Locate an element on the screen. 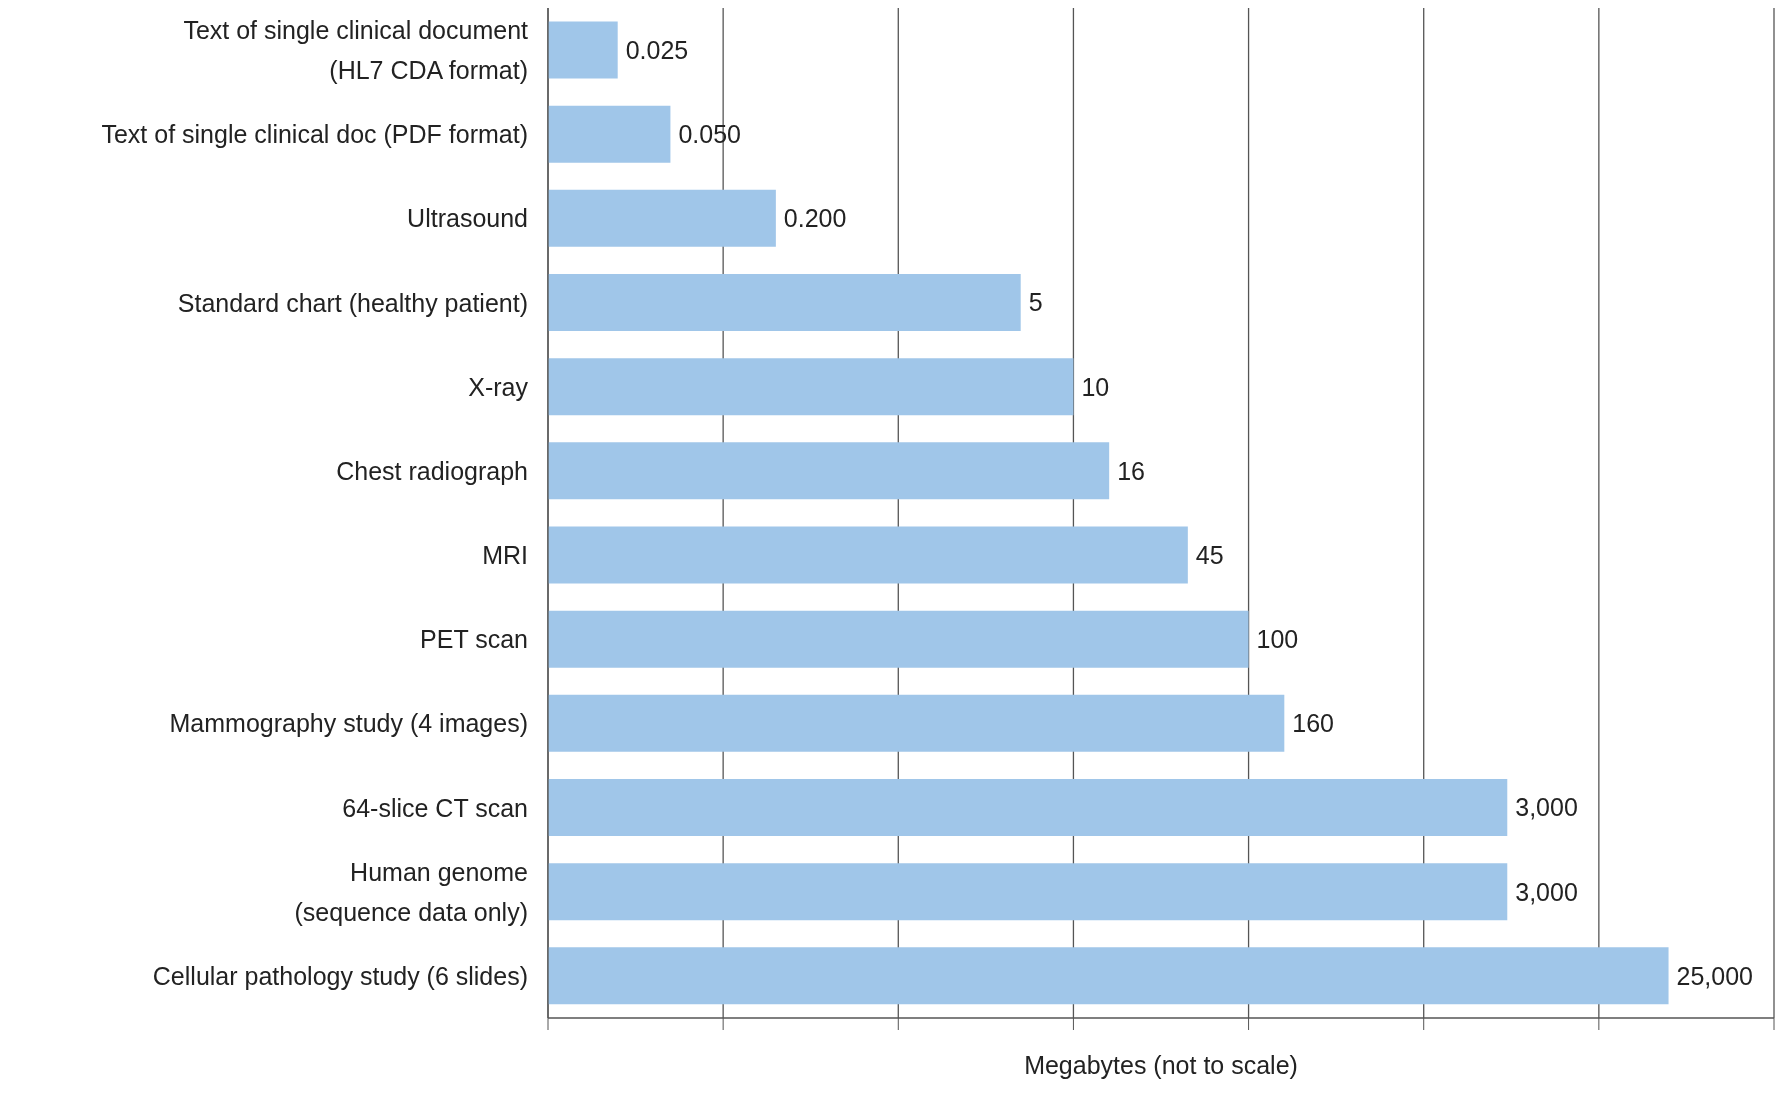  y-tick-label: PET scan is located at coordinates (474, 639).